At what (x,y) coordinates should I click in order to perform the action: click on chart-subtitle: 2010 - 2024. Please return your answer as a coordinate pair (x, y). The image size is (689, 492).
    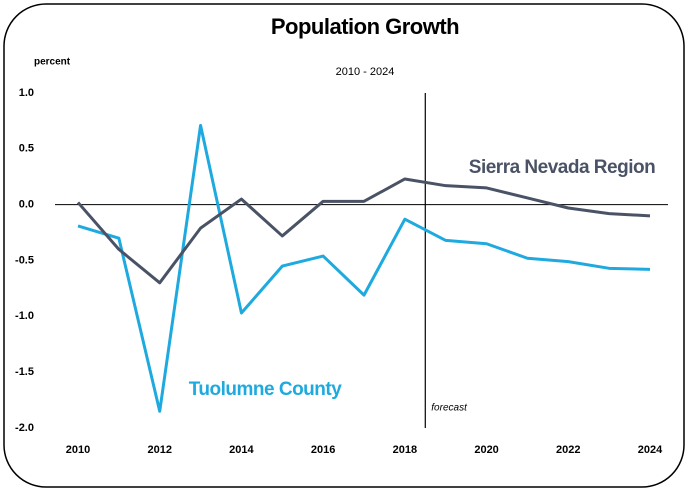
    Looking at the image, I should click on (365, 72).